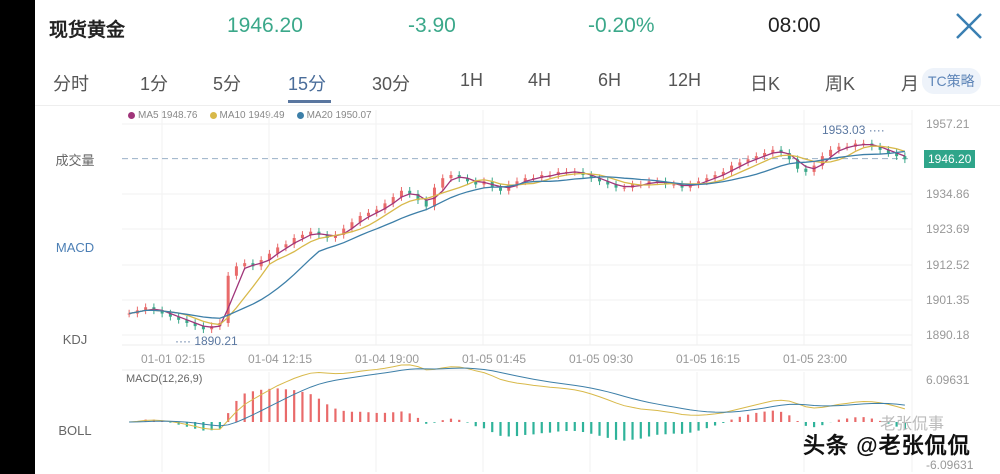 The width and height of the screenshot is (1000, 474). What do you see at coordinates (912, 424) in the screenshot?
I see `watermark-faint: 老张侃事` at bounding box center [912, 424].